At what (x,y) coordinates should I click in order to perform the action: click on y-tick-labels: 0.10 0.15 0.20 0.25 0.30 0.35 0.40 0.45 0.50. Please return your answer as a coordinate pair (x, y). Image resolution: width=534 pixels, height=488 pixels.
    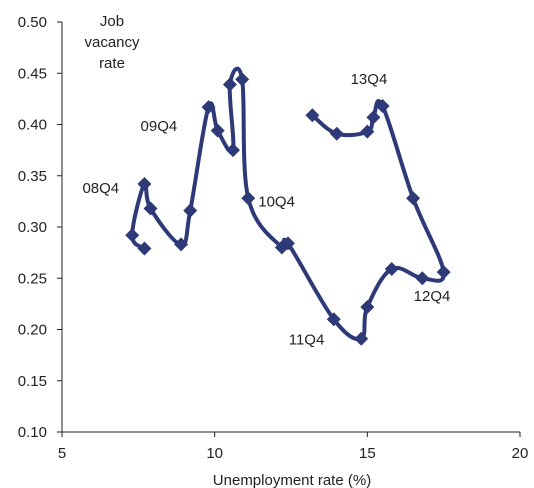
    Looking at the image, I should click on (40, 227).